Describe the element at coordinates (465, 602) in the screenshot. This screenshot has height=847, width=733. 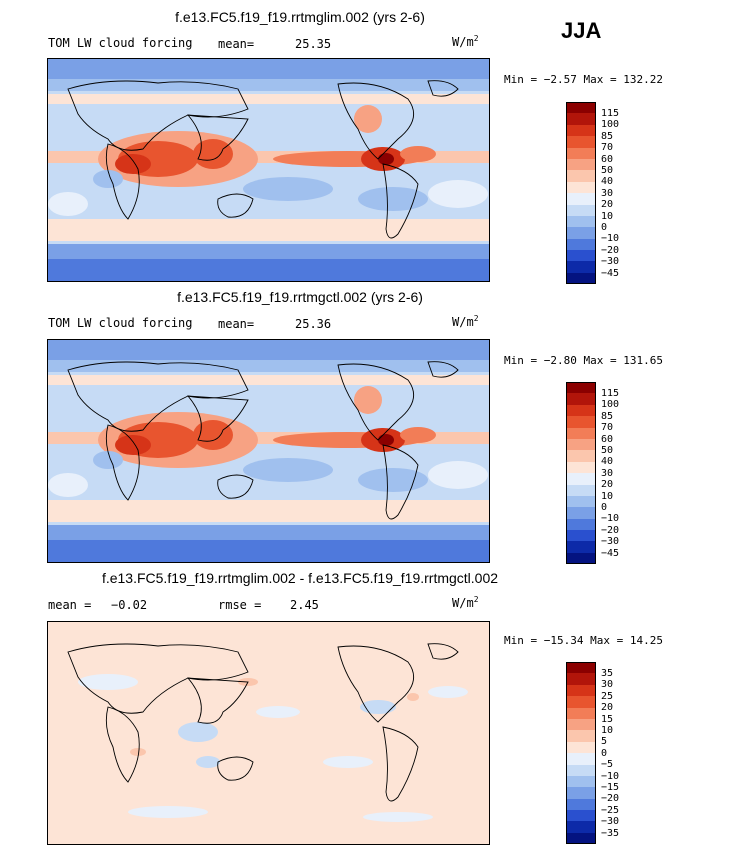
I see `panel-3-units: W/m2` at that location.